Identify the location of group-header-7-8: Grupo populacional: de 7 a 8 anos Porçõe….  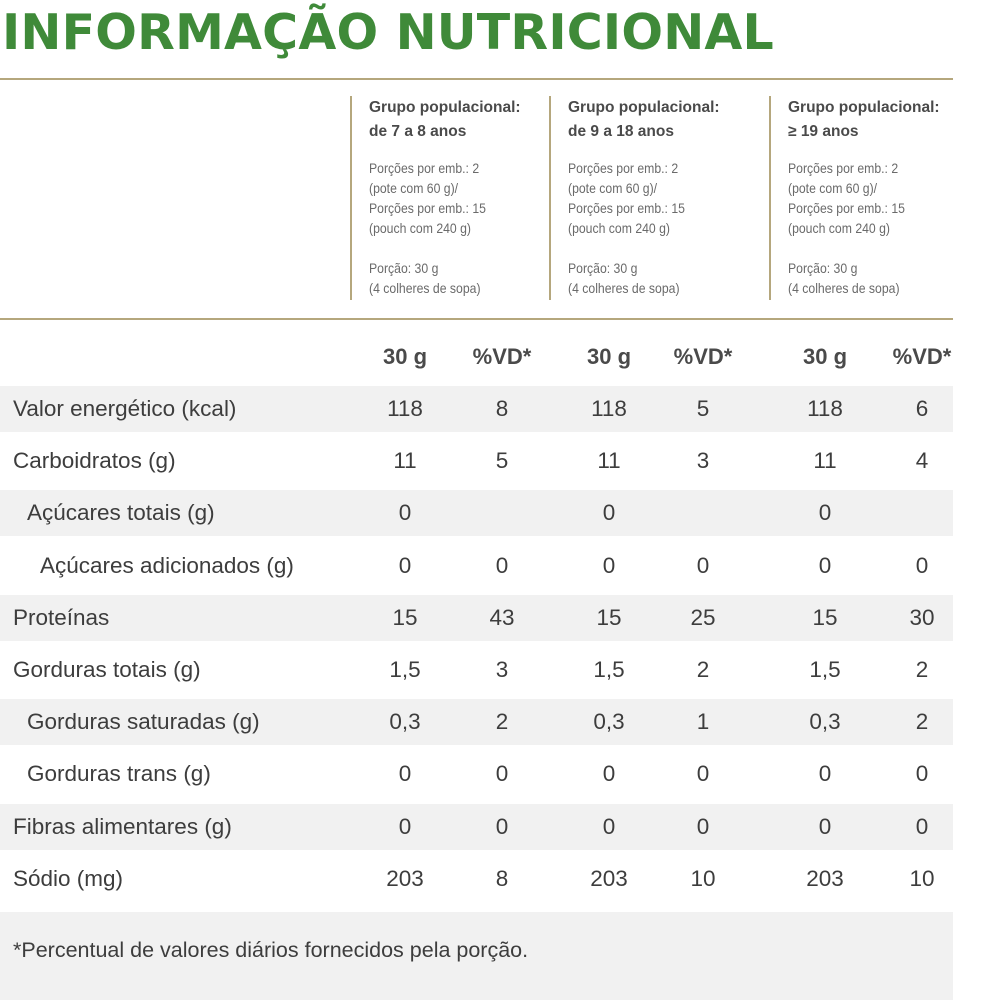
(435, 198).